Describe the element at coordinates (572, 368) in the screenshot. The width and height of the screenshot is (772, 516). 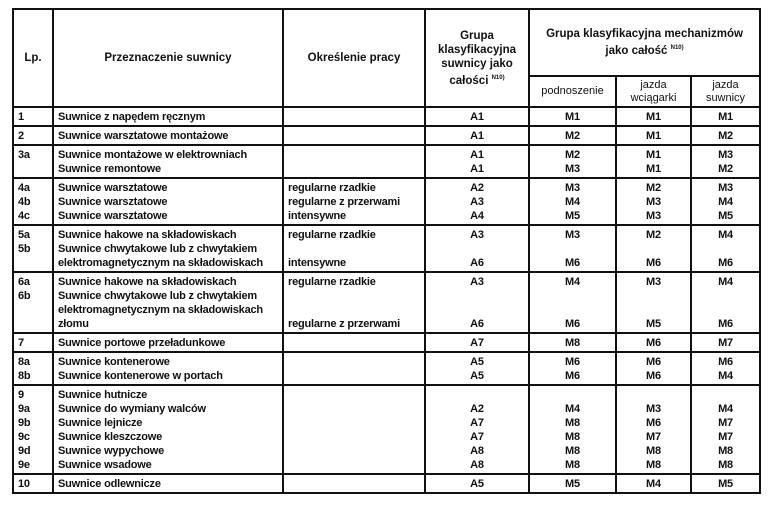
I see `cell-lift: M6 M6` at that location.